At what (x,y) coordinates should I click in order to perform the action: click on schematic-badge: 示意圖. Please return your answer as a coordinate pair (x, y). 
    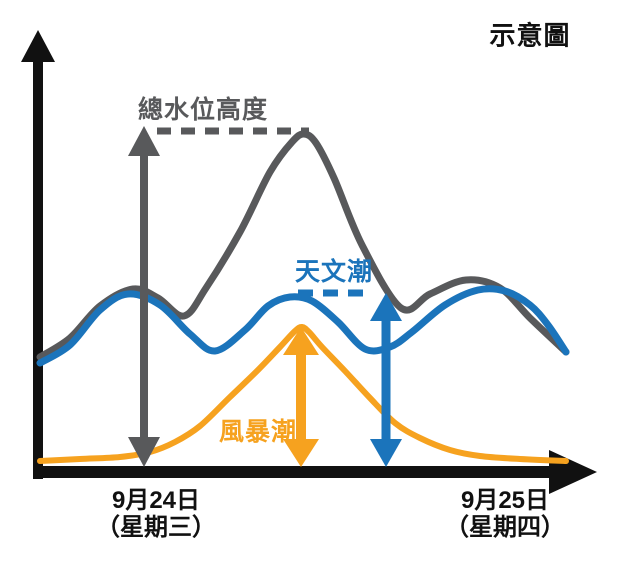
    Looking at the image, I should click on (530, 35).